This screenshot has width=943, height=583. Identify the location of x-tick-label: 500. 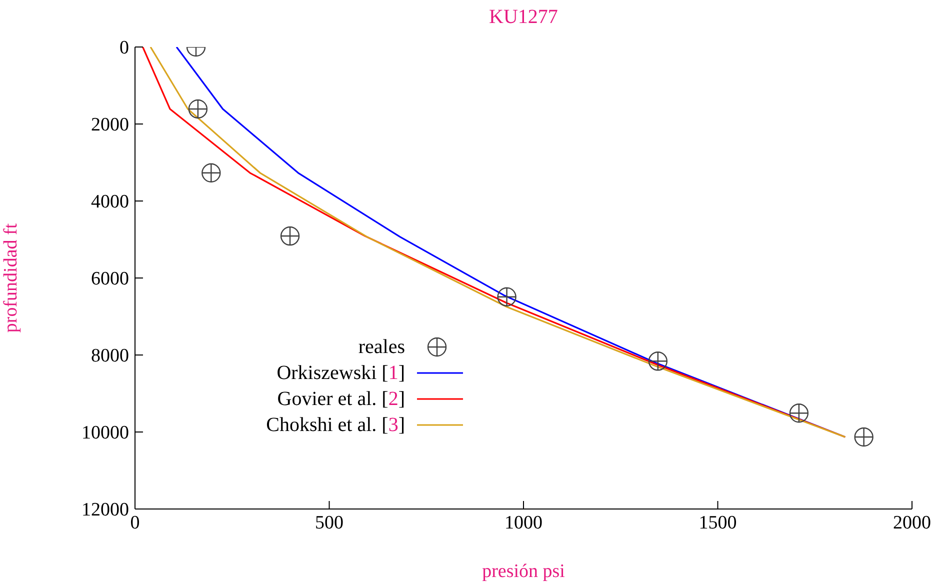
(329, 523).